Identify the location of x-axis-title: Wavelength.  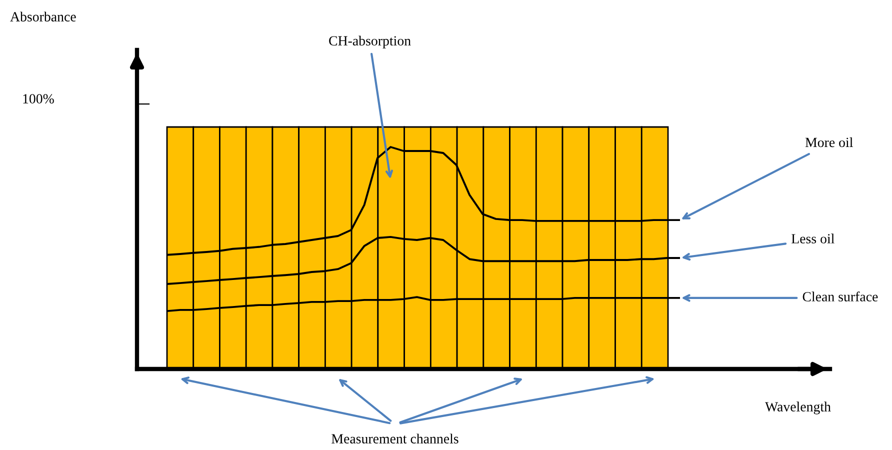
(798, 408).